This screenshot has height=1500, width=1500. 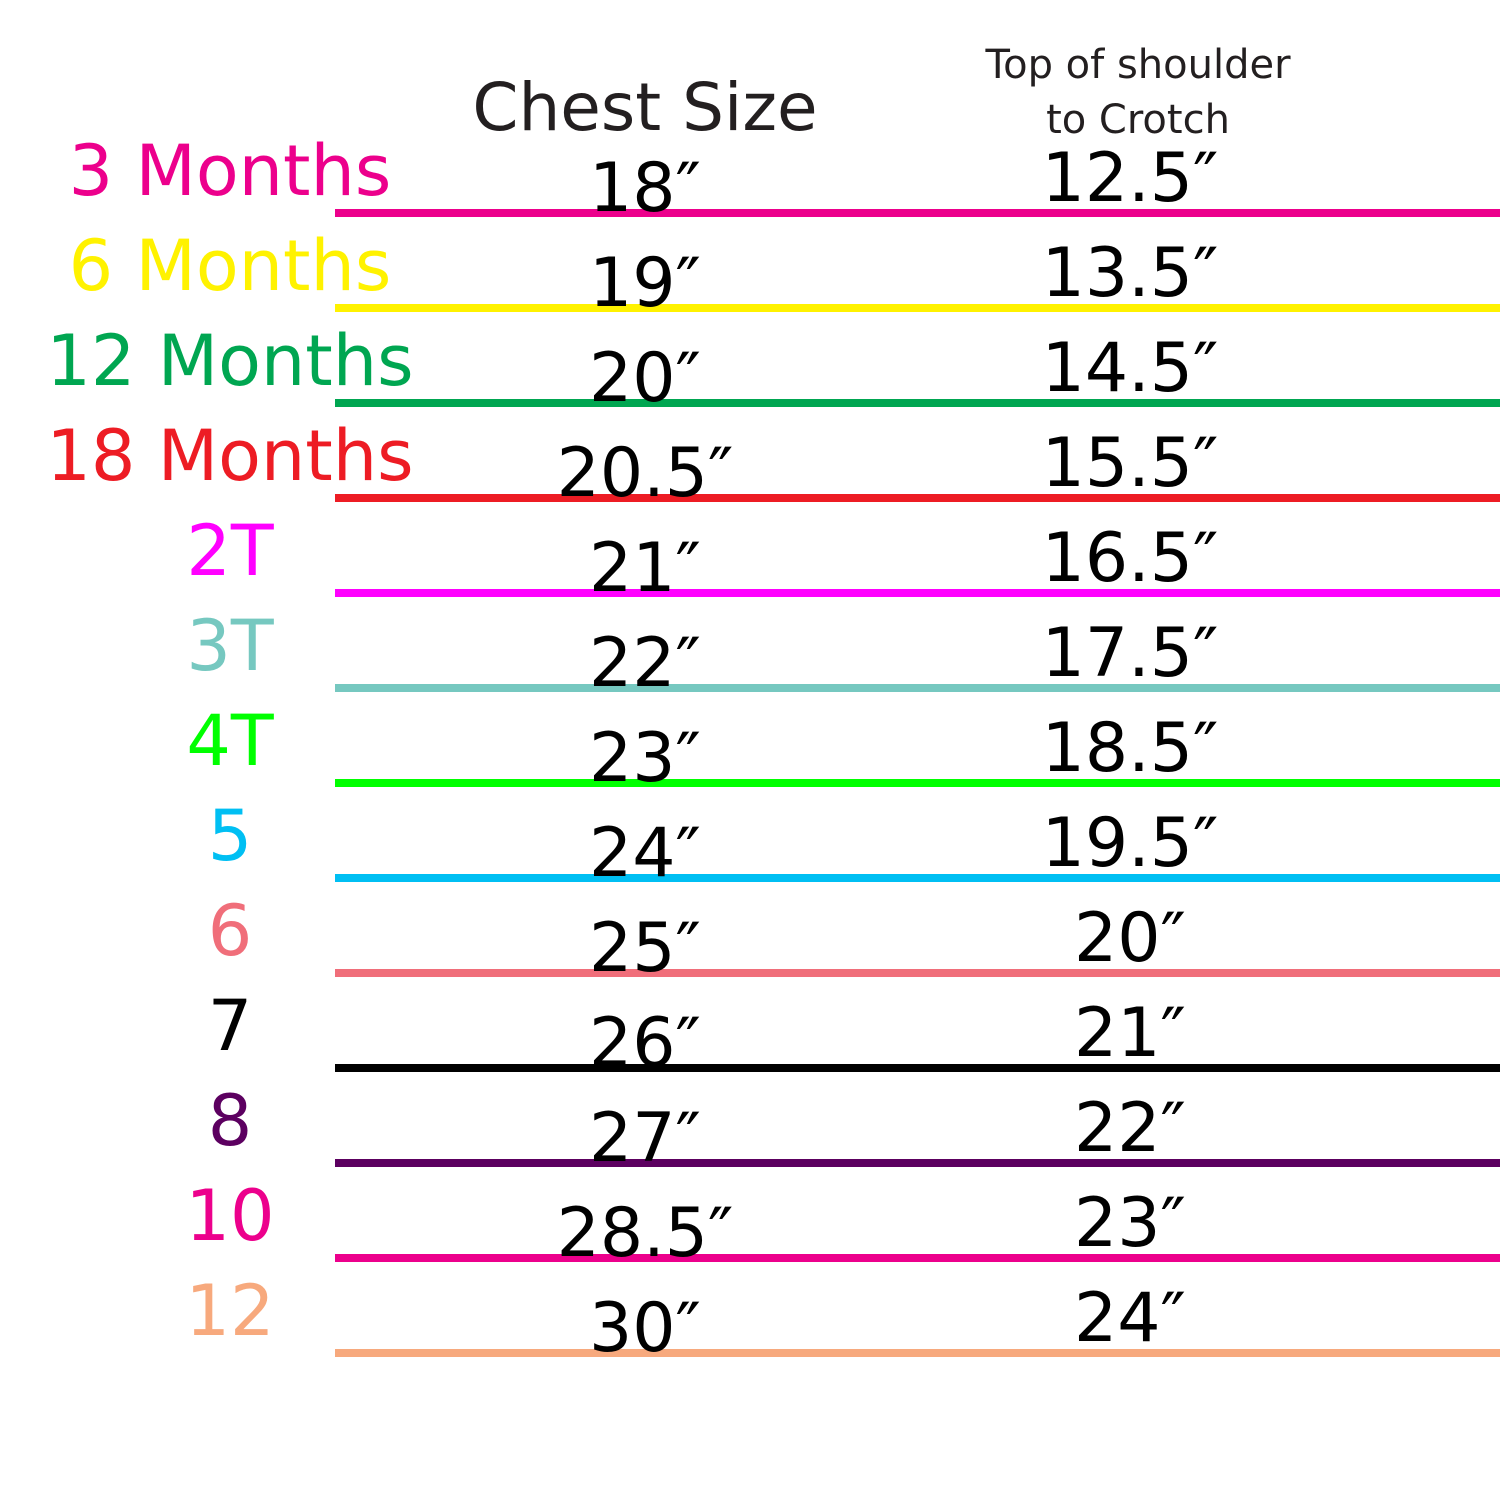 What do you see at coordinates (1130, 463) in the screenshot?
I see `length-value: 15.5″` at bounding box center [1130, 463].